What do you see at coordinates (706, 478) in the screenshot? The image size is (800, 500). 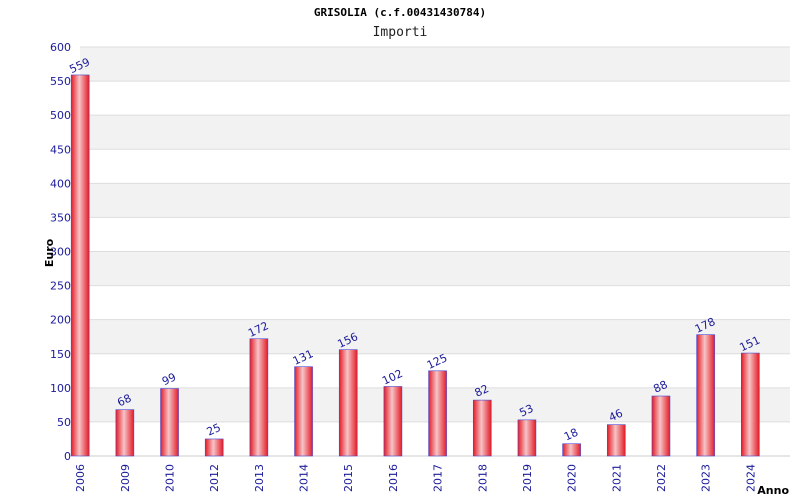 I see `x-tick-label: 2023` at bounding box center [706, 478].